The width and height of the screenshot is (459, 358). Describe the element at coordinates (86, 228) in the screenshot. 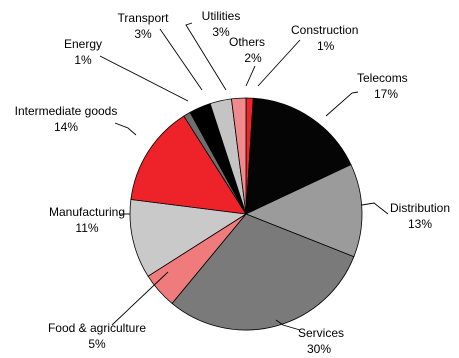

I see `value-label-manufacturing: 11%` at that location.